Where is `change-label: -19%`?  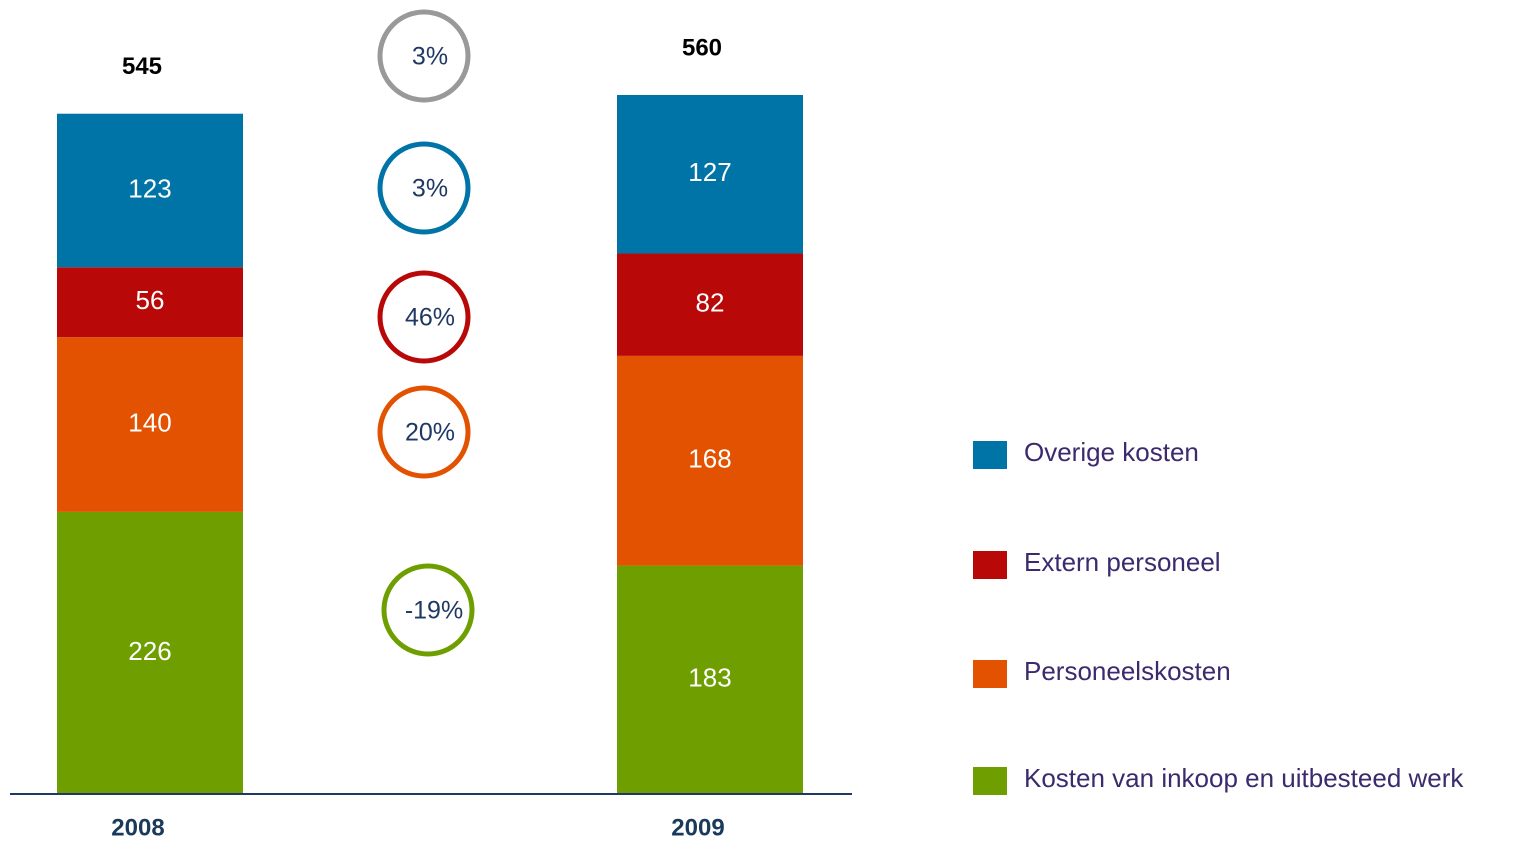
change-label: -19% is located at coordinates (434, 611).